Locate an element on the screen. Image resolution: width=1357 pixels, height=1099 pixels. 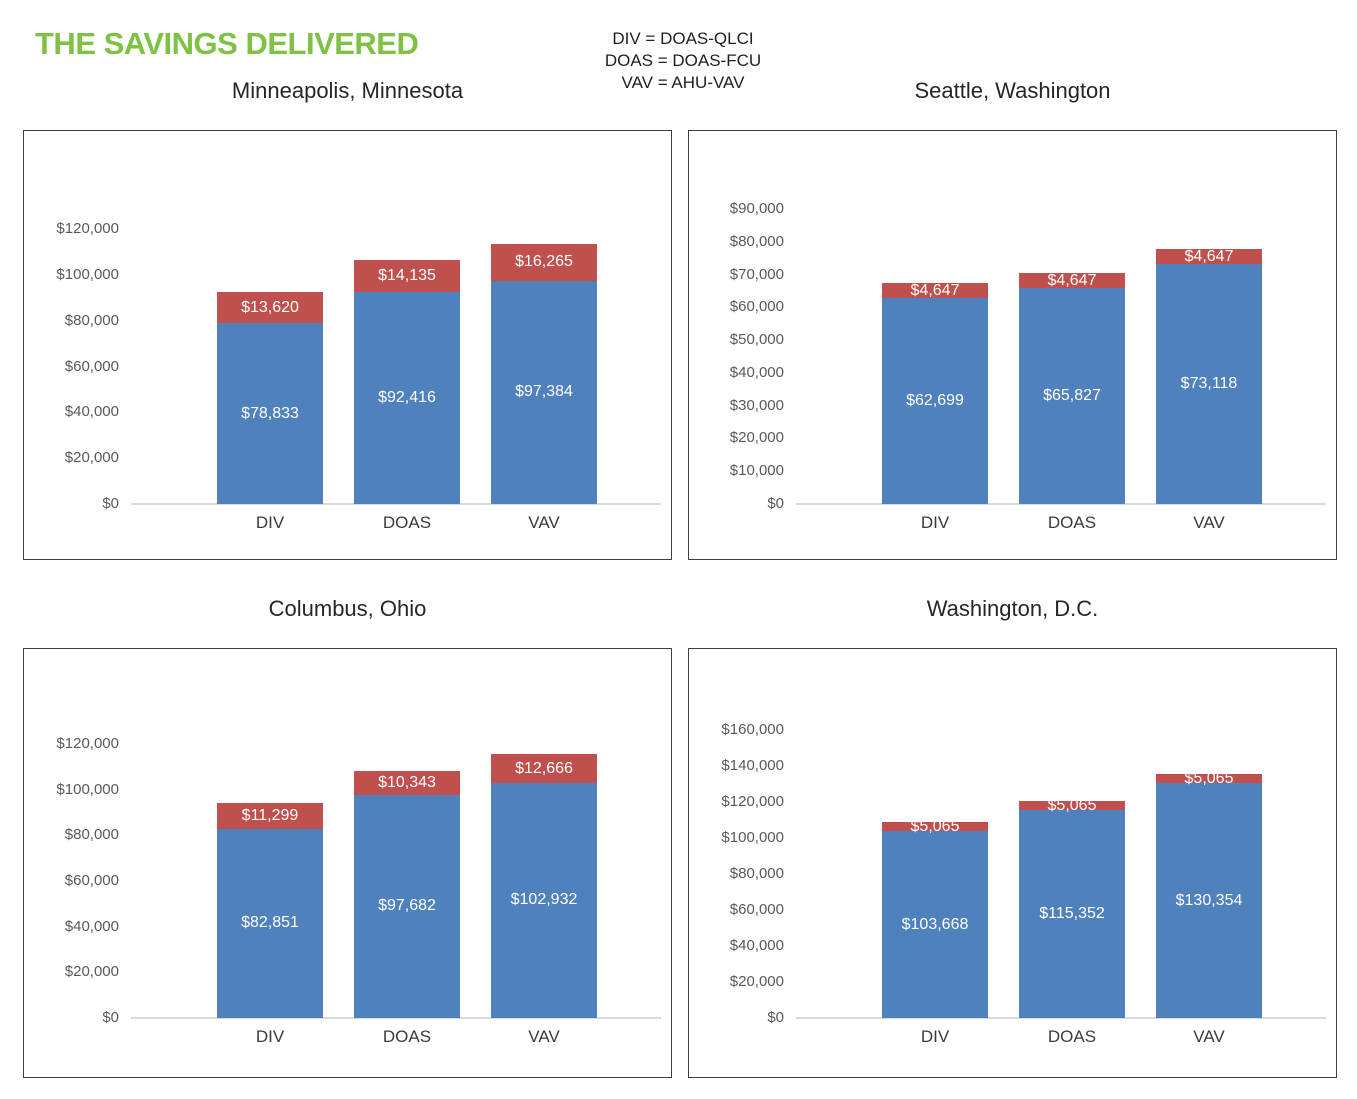
bar-value-label: $97,384 is located at coordinates (544, 392).